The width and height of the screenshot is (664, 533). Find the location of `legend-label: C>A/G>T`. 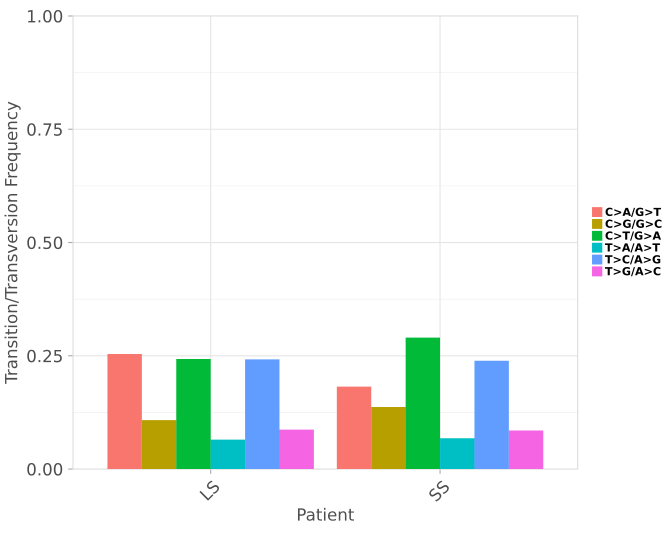

legend-label: C>A/G>T is located at coordinates (634, 212).